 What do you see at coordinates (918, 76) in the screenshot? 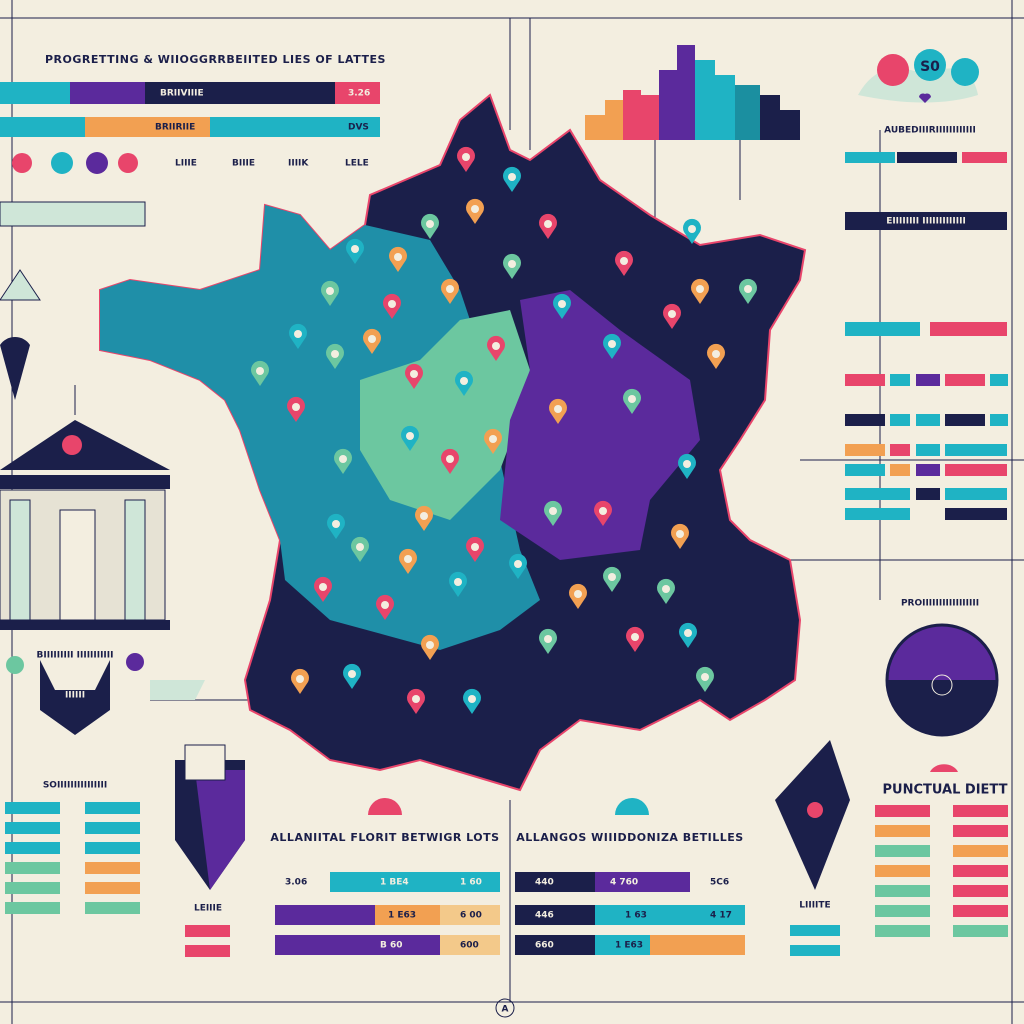
I see `badge` at bounding box center [918, 76].